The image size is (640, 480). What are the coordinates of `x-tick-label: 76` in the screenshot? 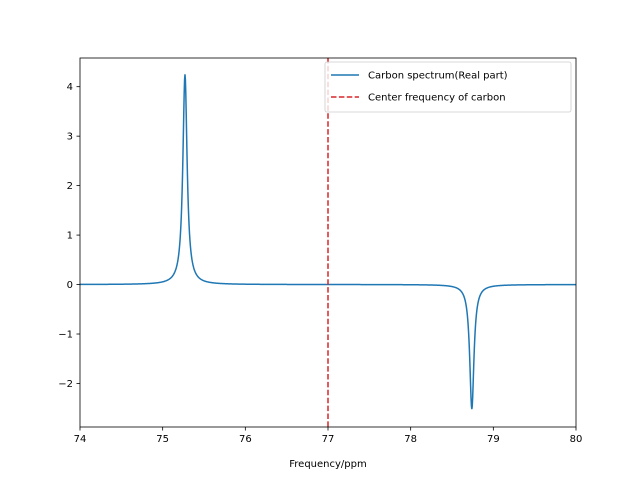 It's located at (245, 439).